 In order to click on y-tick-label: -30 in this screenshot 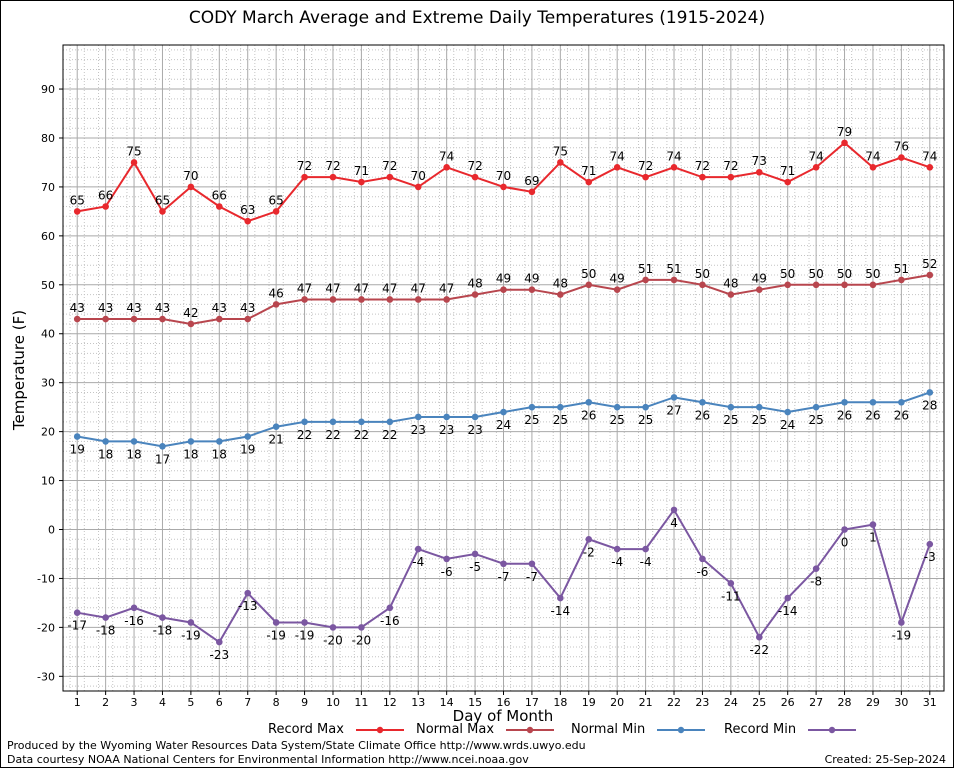, I will do `click(46, 676)`.